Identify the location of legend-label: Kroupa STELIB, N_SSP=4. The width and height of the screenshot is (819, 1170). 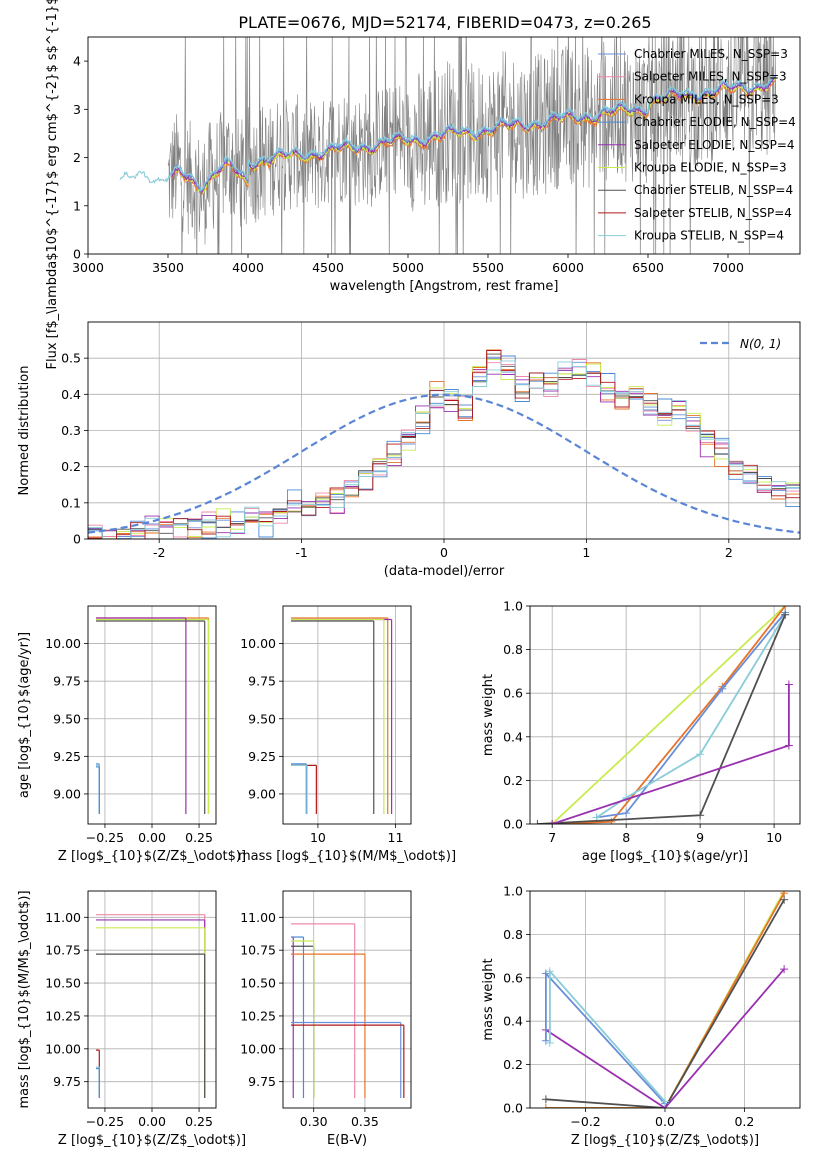
(709, 236).